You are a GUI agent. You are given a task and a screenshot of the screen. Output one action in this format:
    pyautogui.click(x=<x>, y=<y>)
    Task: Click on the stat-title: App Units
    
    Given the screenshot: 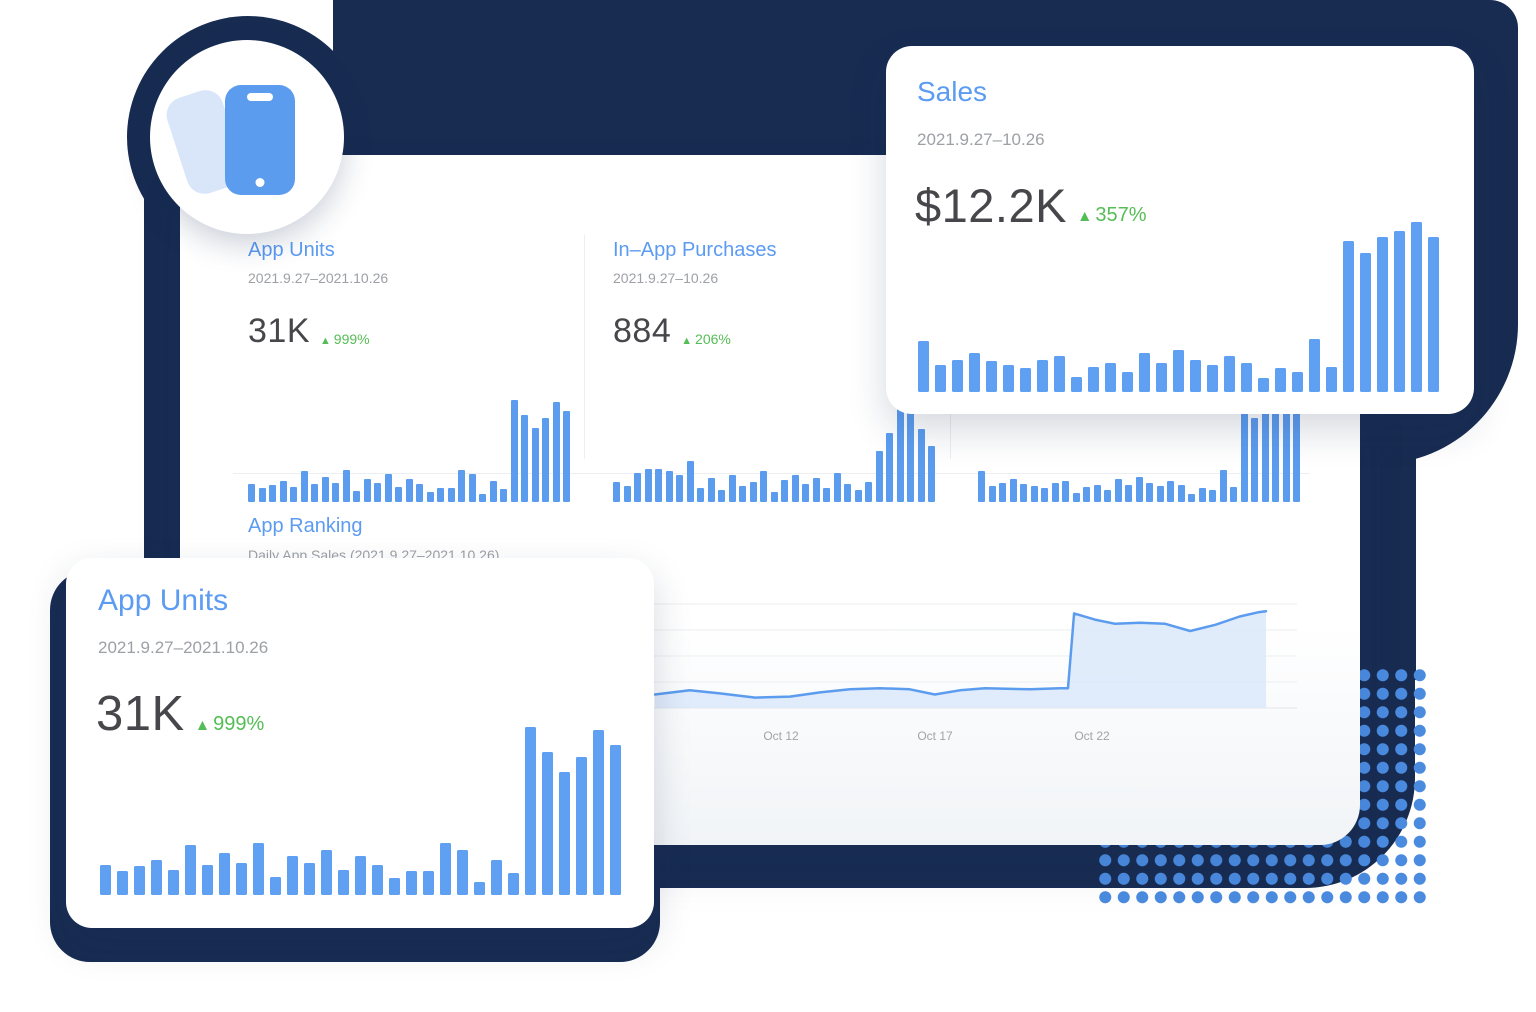 What is the action you would take?
    pyautogui.click(x=291, y=250)
    